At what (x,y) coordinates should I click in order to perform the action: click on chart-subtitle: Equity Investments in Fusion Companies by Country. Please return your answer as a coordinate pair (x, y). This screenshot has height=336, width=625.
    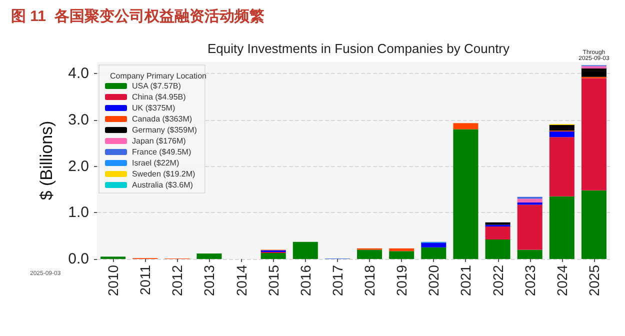
    Looking at the image, I should click on (358, 48).